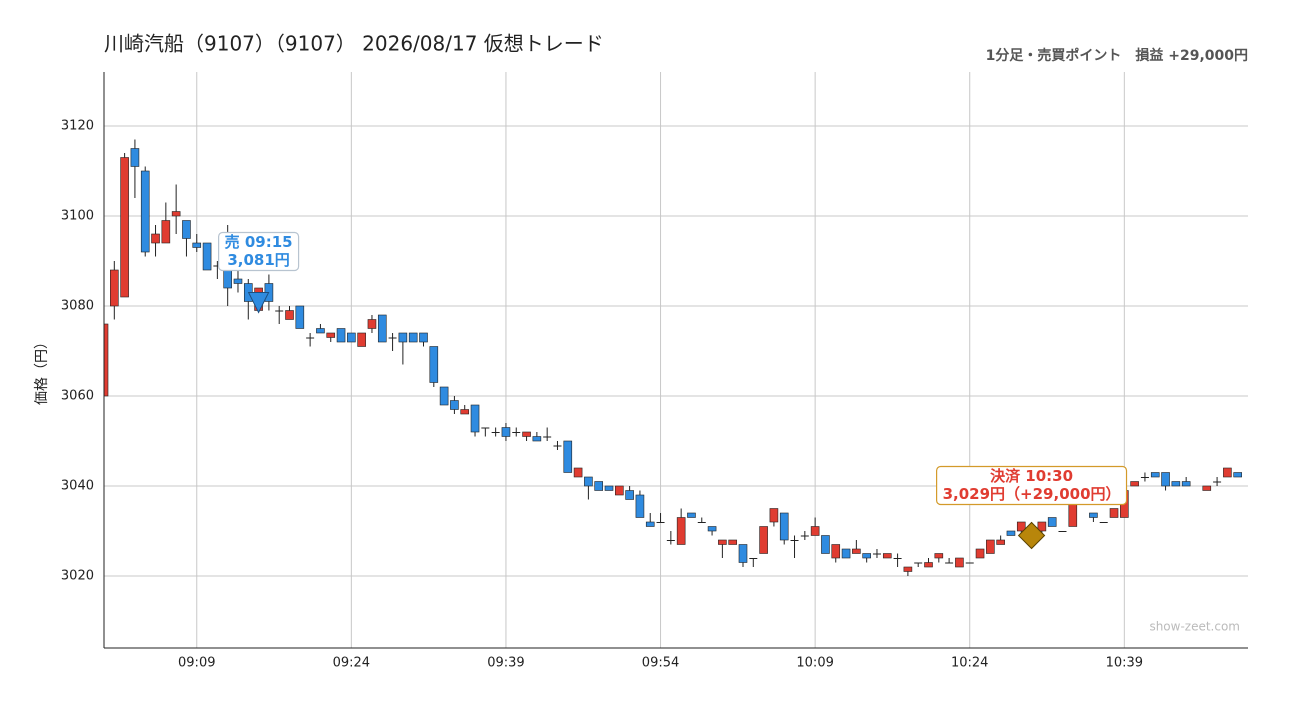  I want to click on y-tick-label: 3040, so click(77, 486).